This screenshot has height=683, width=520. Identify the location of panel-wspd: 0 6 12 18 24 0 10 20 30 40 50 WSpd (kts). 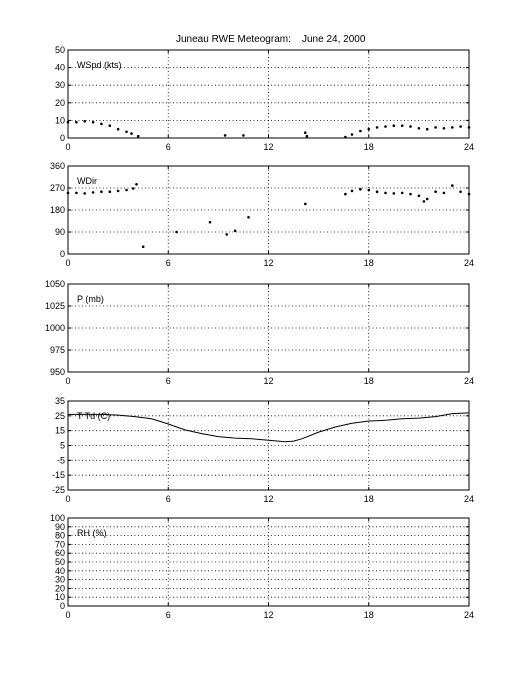
(264, 98).